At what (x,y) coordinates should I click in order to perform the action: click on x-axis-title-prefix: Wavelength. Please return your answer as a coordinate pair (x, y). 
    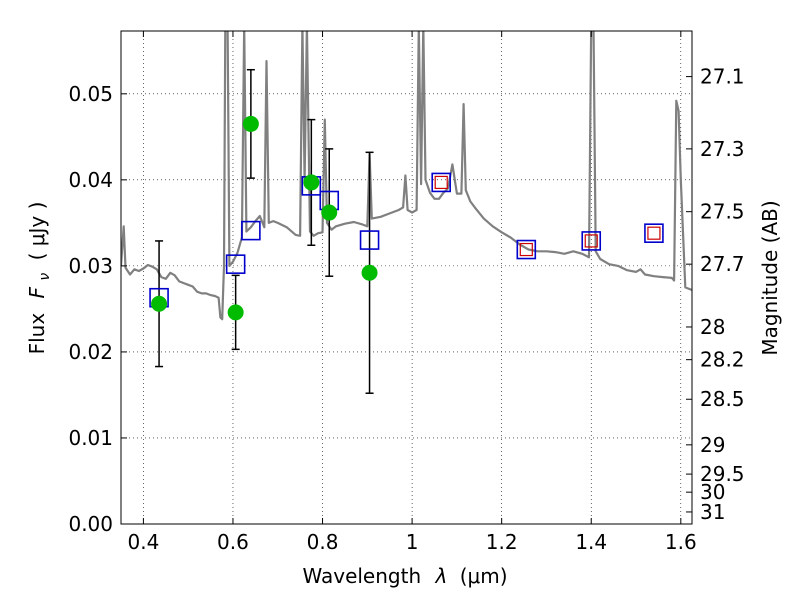
    Looking at the image, I should click on (361, 576).